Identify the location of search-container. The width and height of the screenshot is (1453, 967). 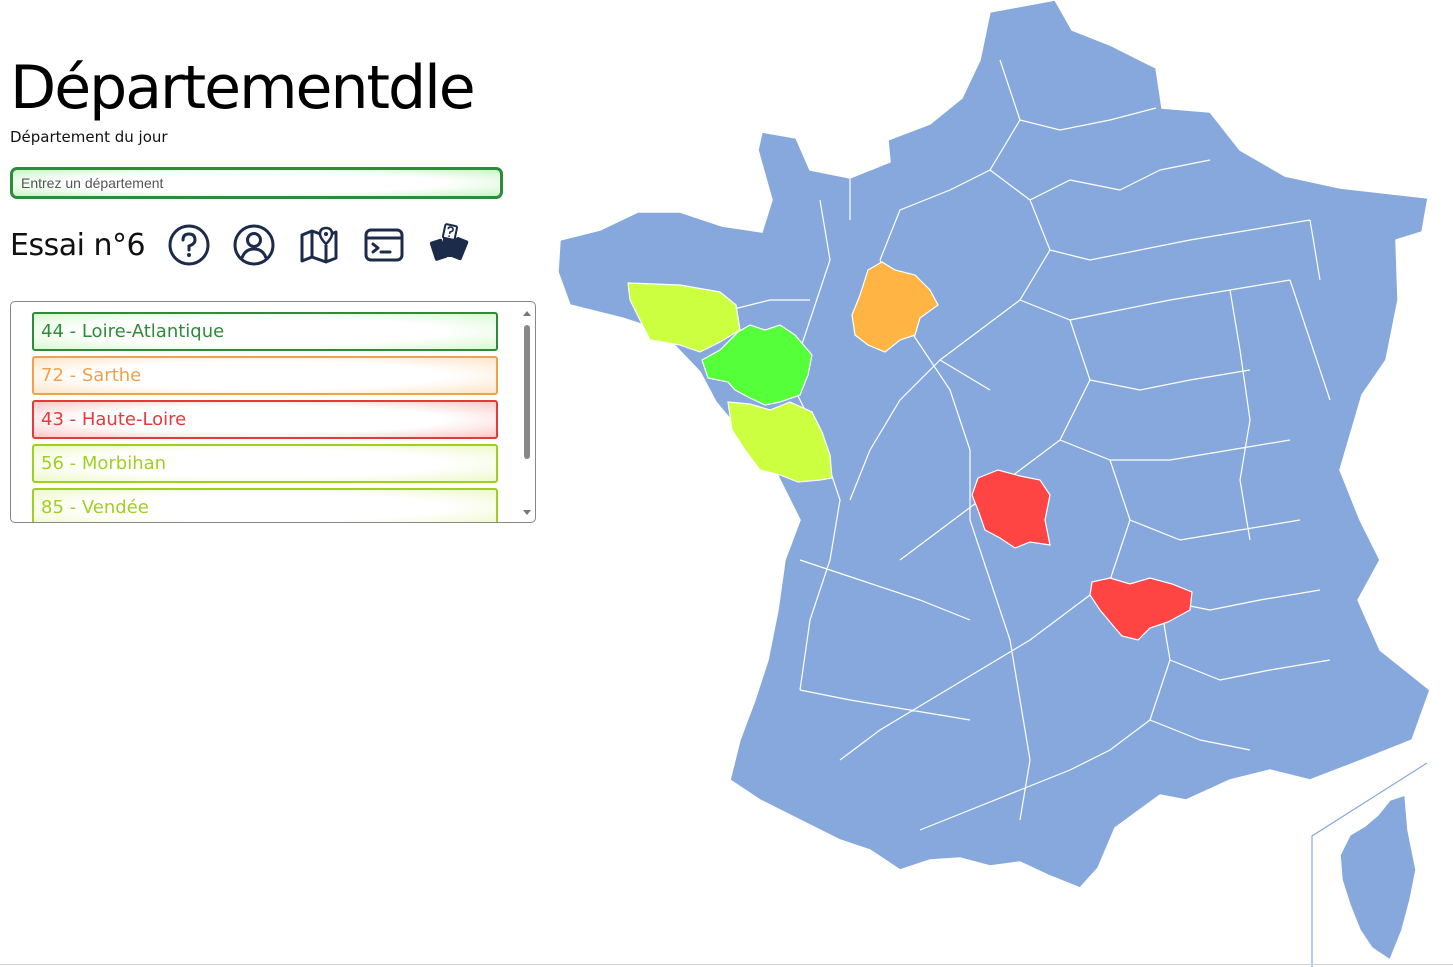
(256, 185).